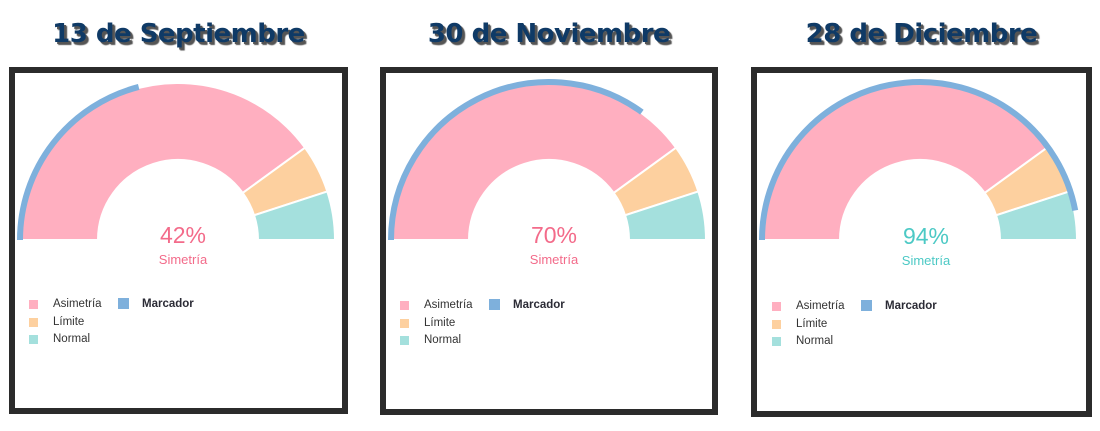  I want to click on gauge-value: 70%, so click(554, 235).